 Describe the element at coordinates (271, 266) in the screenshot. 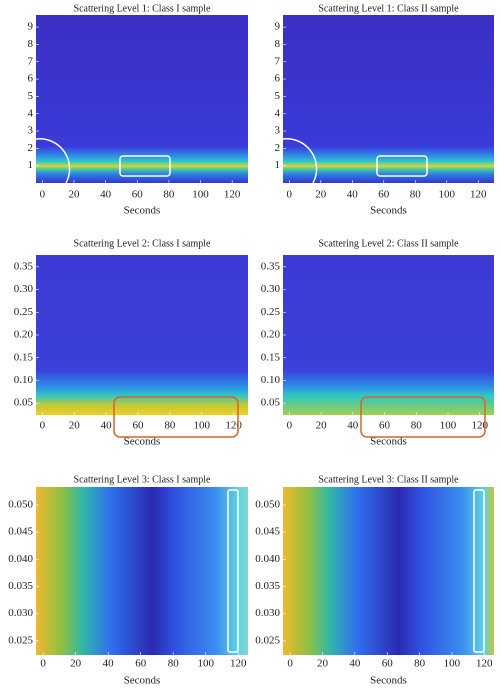

I see `y-tick-label: 0.35` at that location.